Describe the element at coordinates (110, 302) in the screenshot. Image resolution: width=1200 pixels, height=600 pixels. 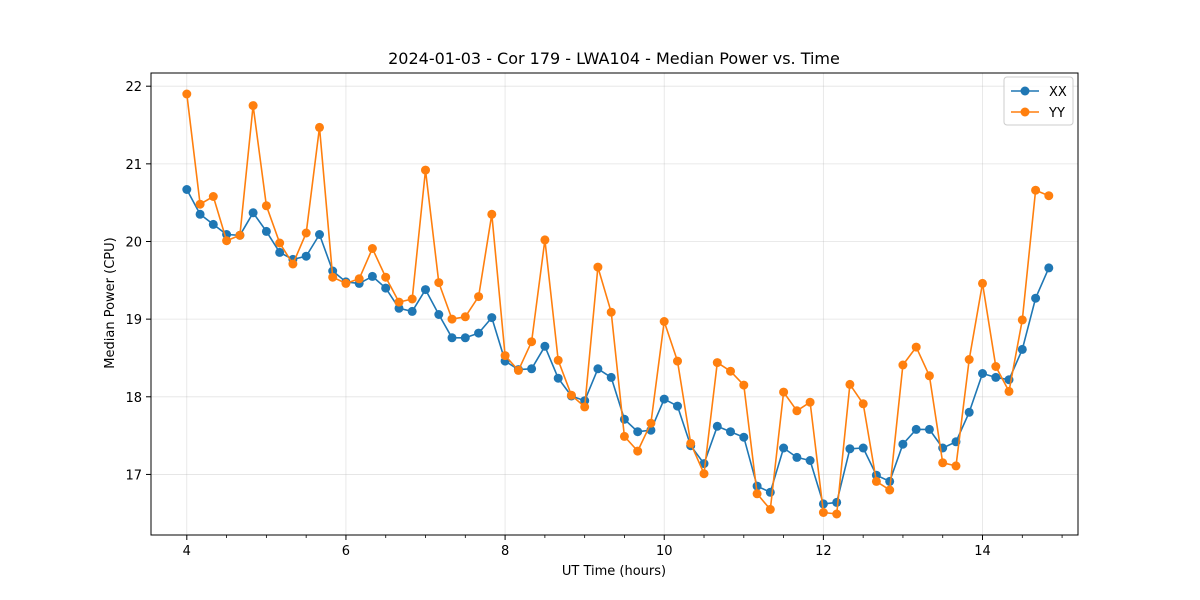
I see `y-axis-label: Median Power (CPU)` at that location.